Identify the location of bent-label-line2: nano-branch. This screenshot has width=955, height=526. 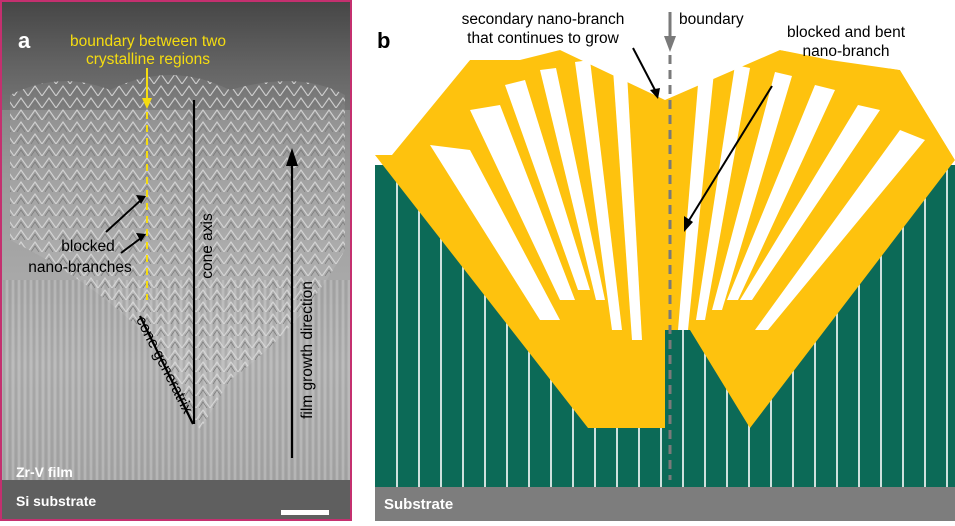
(845, 51).